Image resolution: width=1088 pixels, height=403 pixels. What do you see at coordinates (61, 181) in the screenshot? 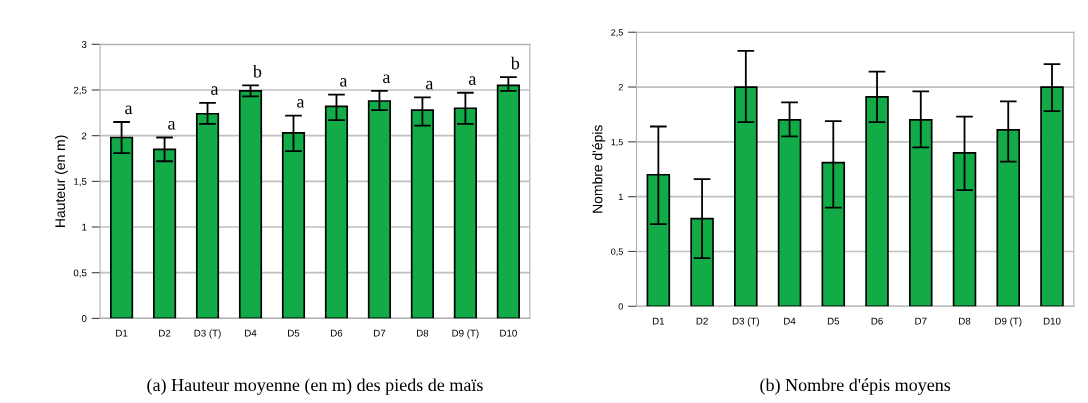
I see `y-axis-title: Hauteur (en m)` at bounding box center [61, 181].